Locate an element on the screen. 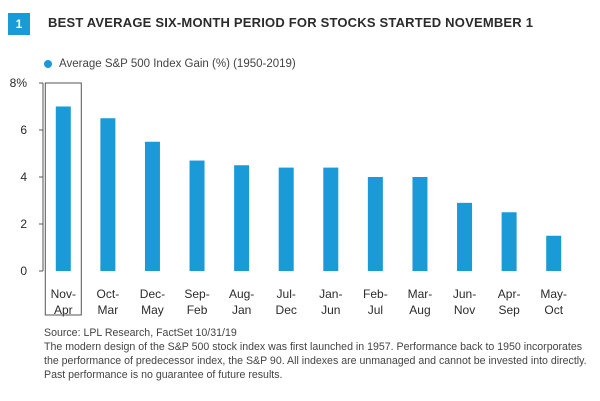  legend-marker is located at coordinates (48, 64).